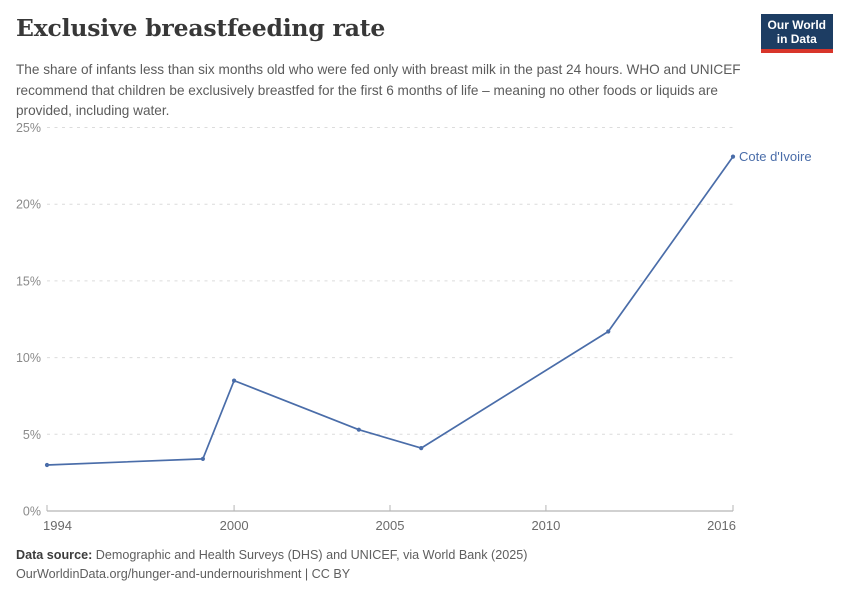  Describe the element at coordinates (608, 331) in the screenshot. I see `data-point-2012` at that location.